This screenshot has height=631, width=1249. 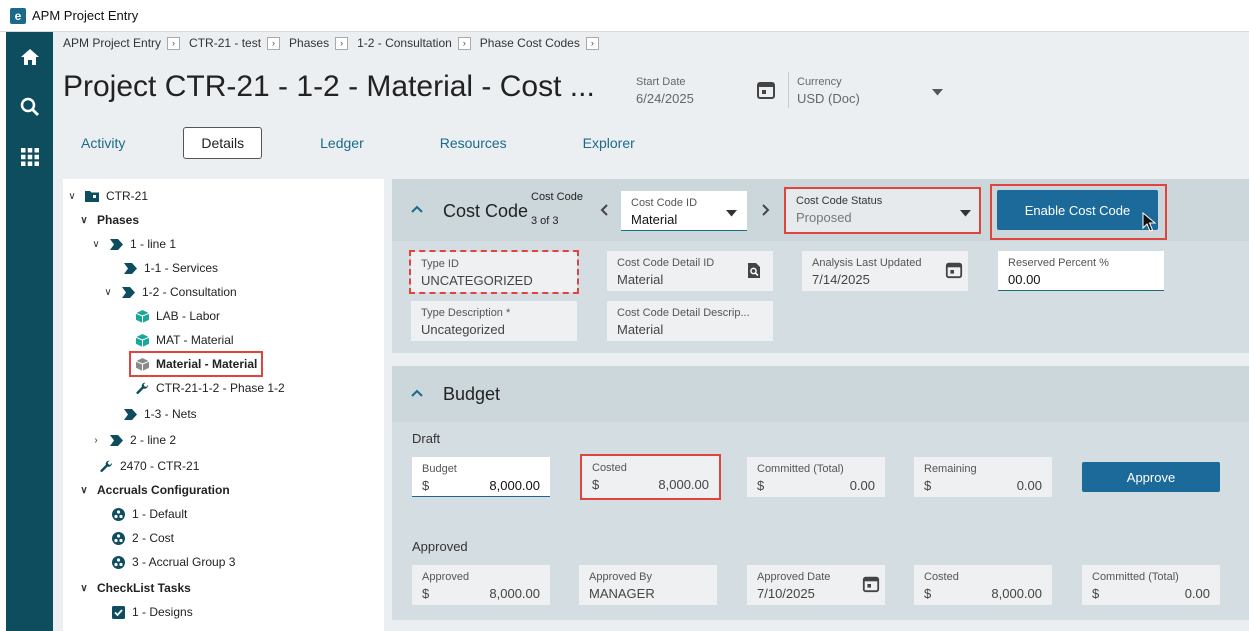 What do you see at coordinates (1135, 577) in the screenshot?
I see `committed-label: Committed (Total)` at bounding box center [1135, 577].